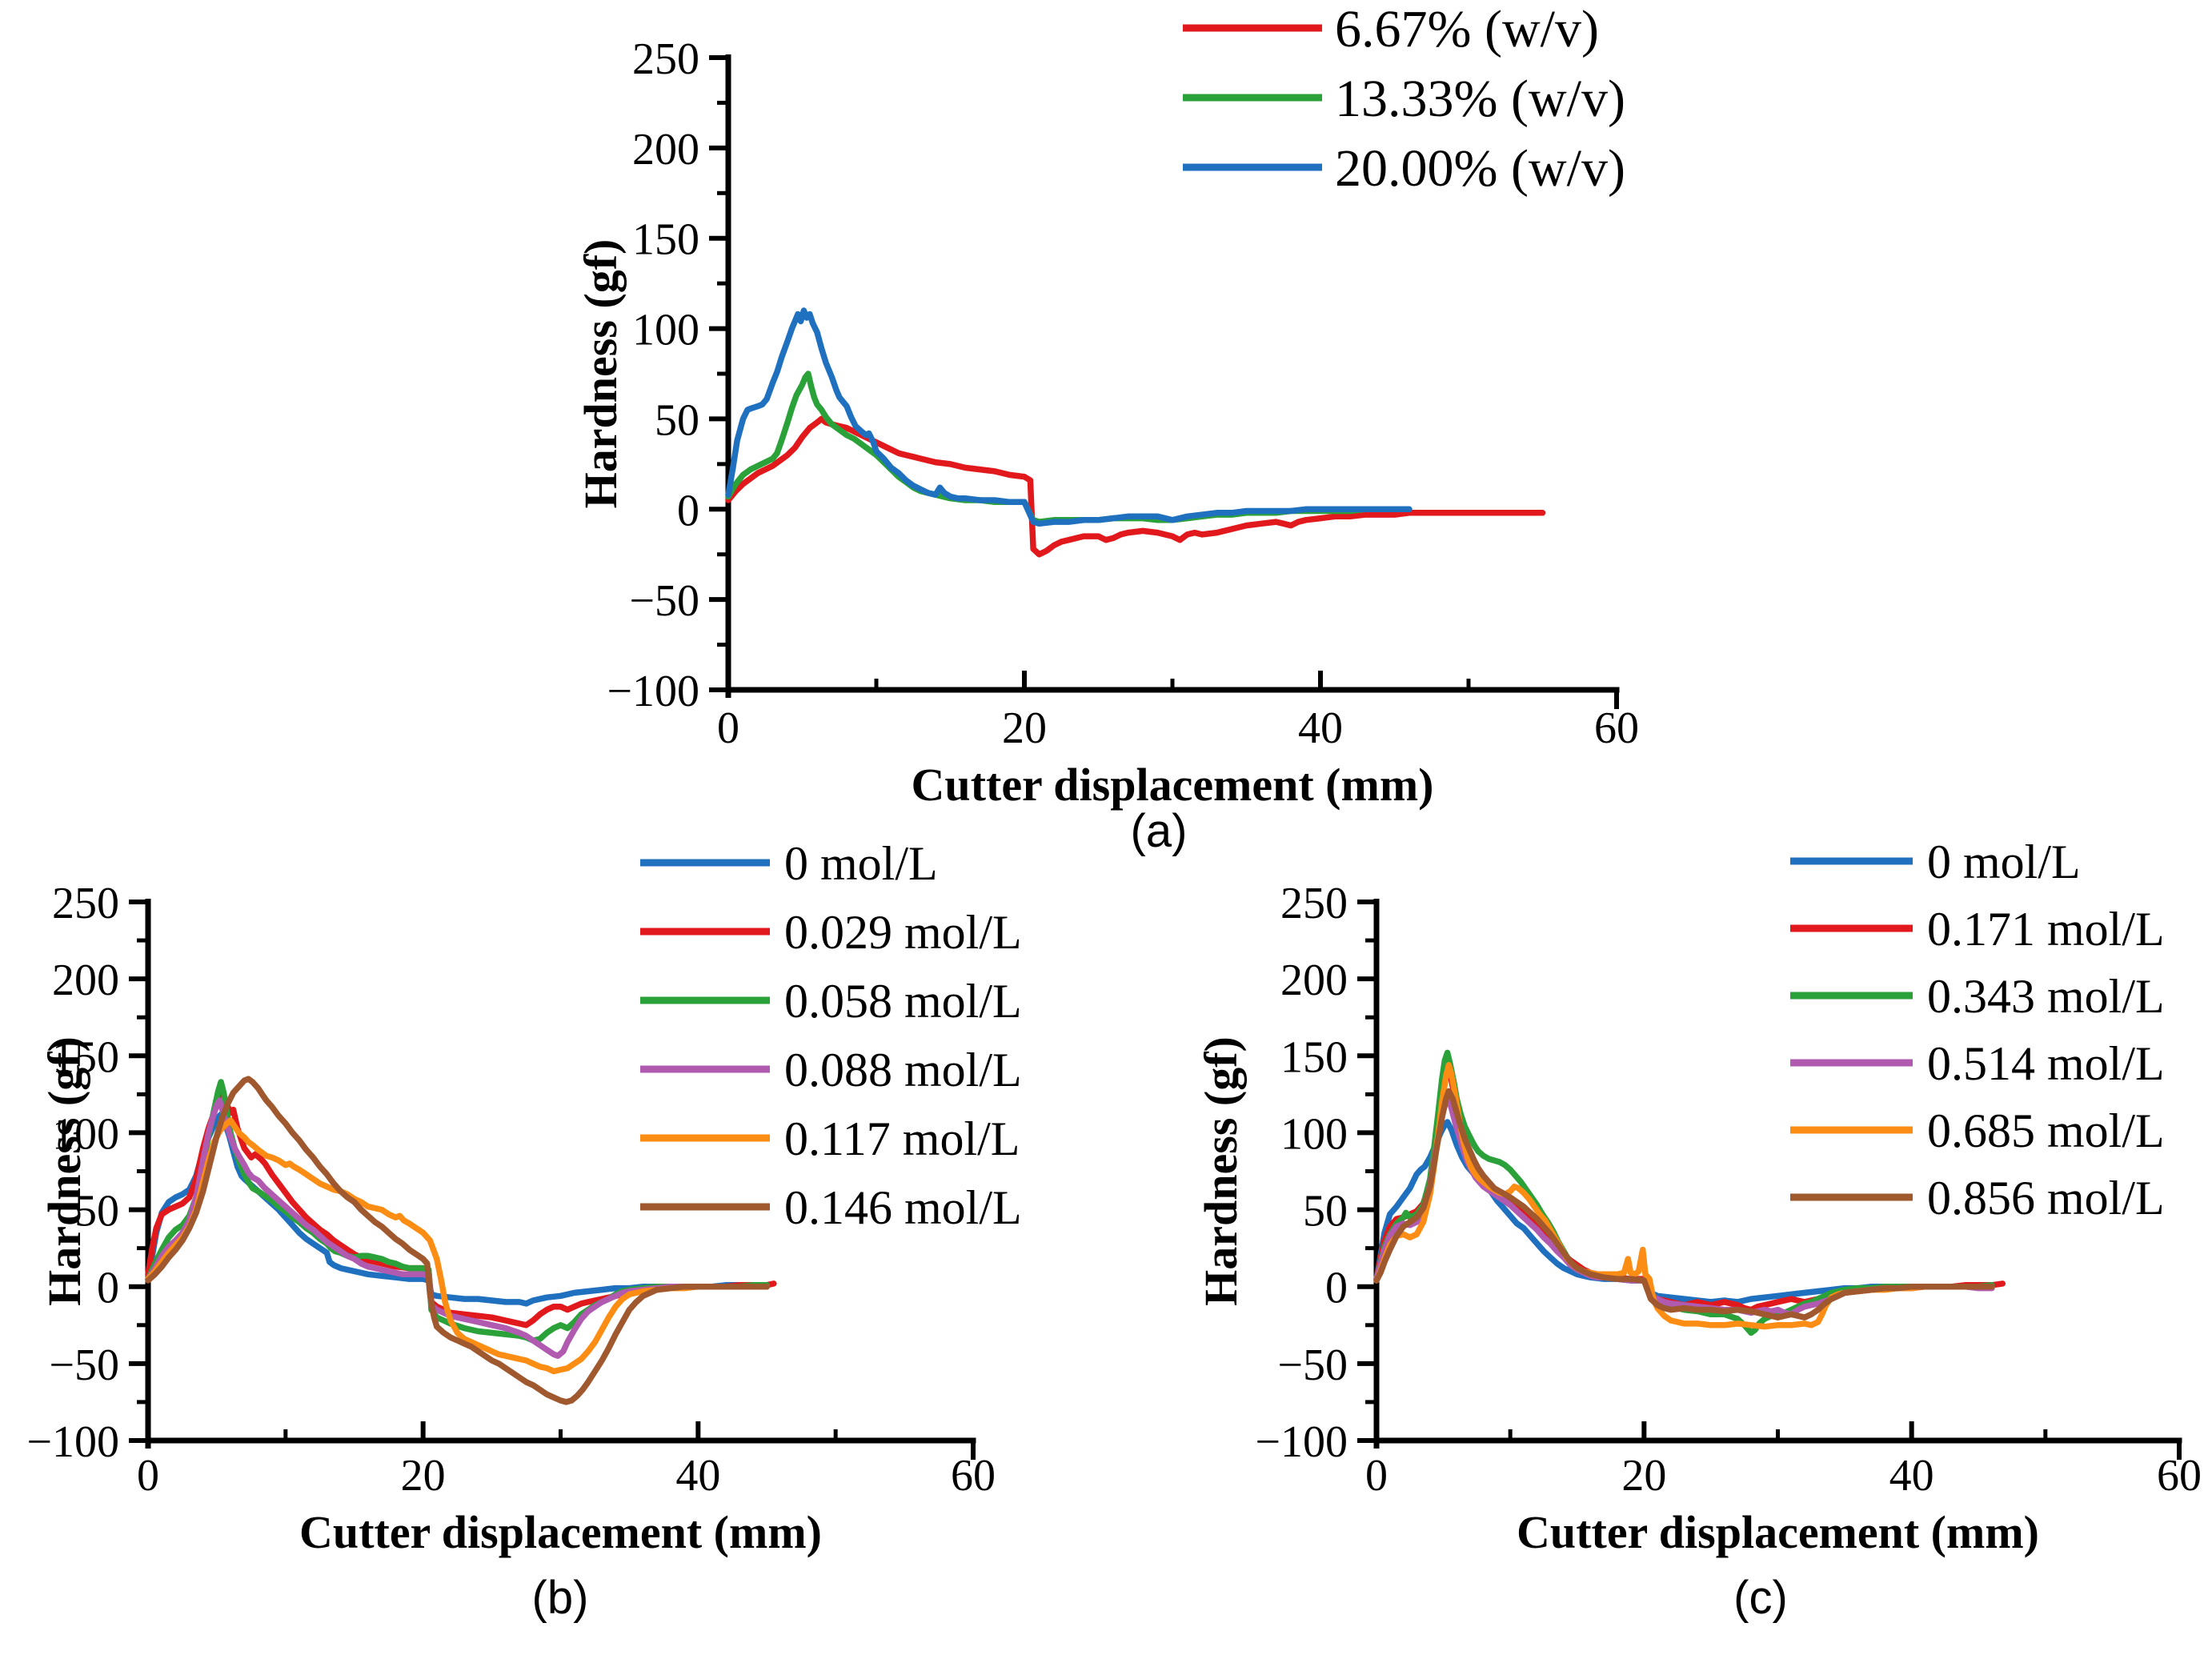 The height and width of the screenshot is (1655, 2212). I want to click on legend-label: 0.514 mol/L, so click(2046, 1063).